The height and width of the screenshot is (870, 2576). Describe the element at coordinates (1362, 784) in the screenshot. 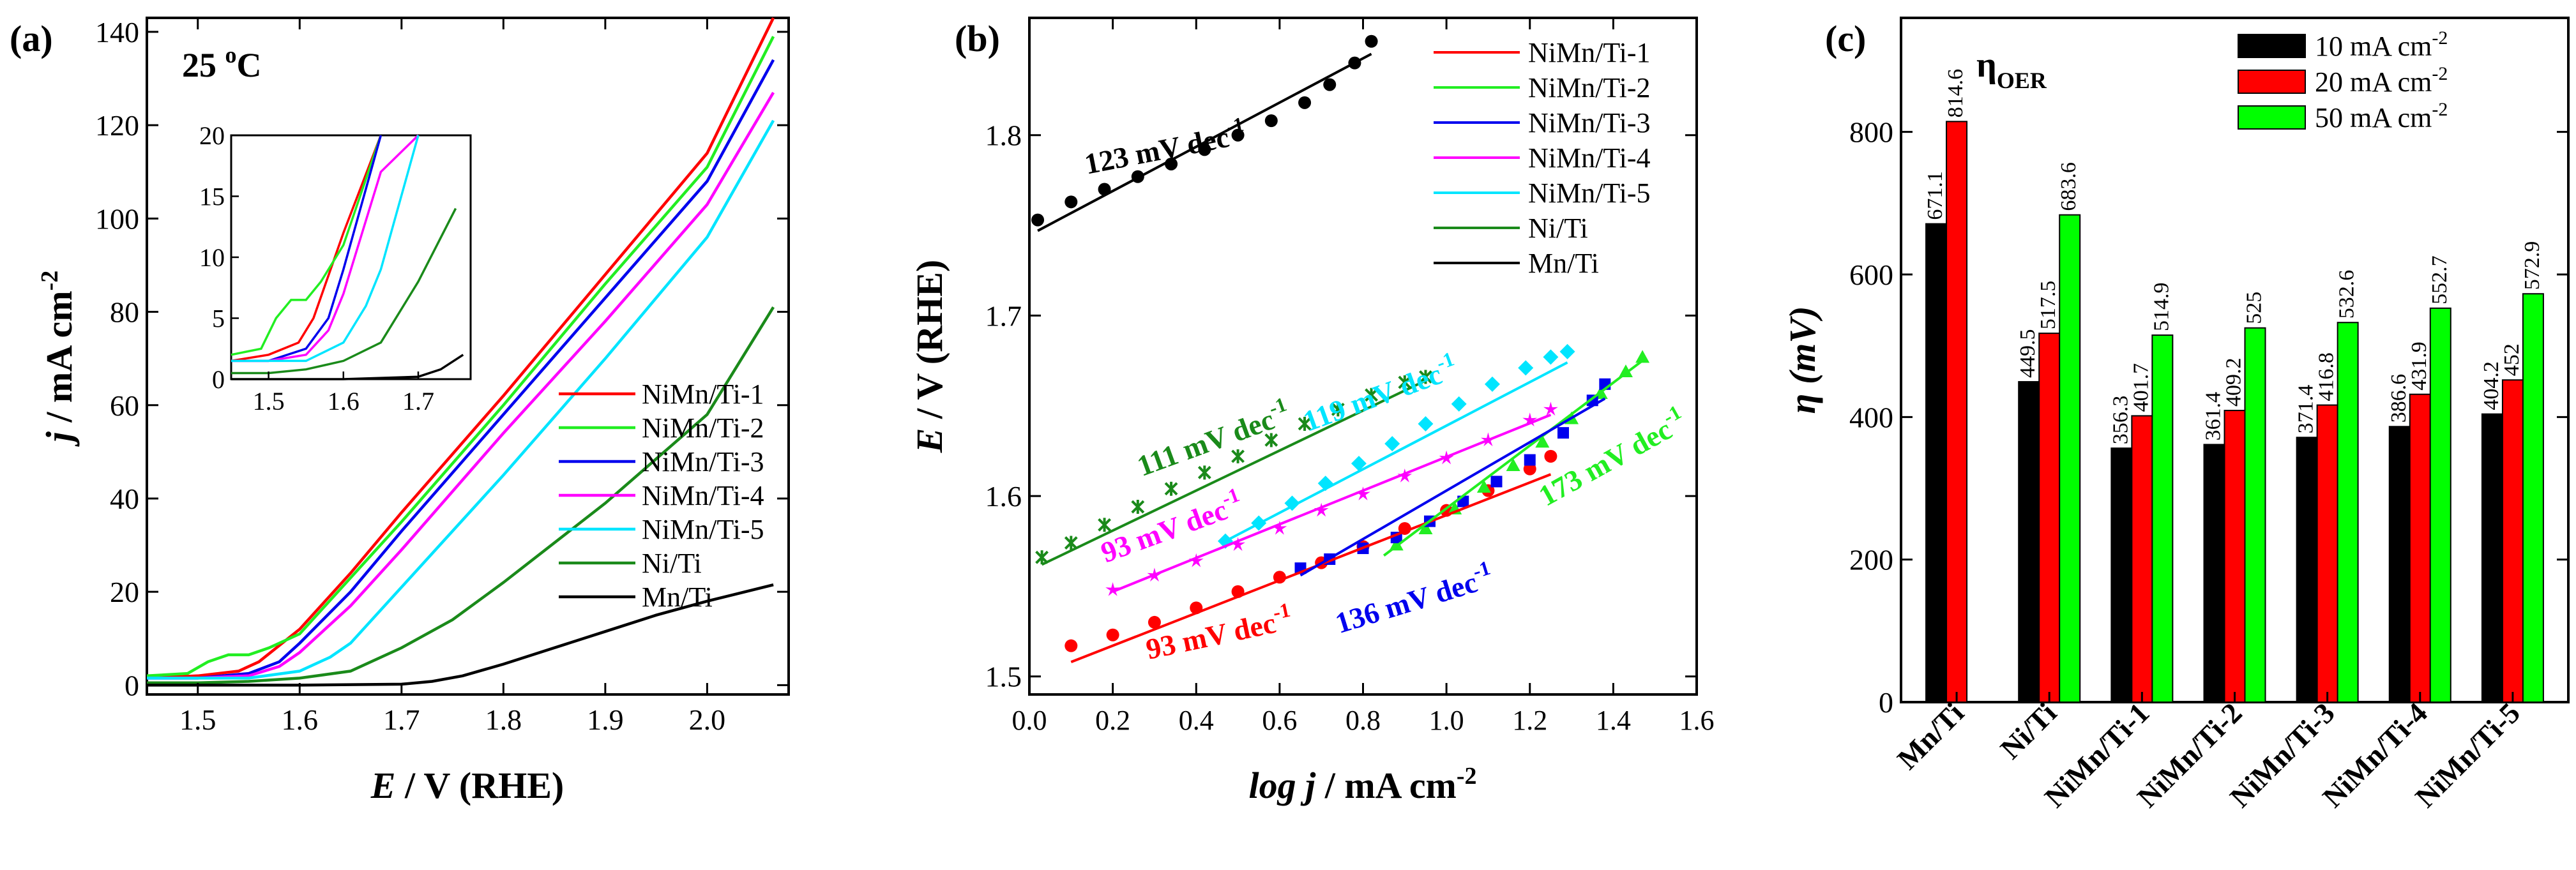

I see `panel-b-xlabel: log j / mA cm-2` at that location.